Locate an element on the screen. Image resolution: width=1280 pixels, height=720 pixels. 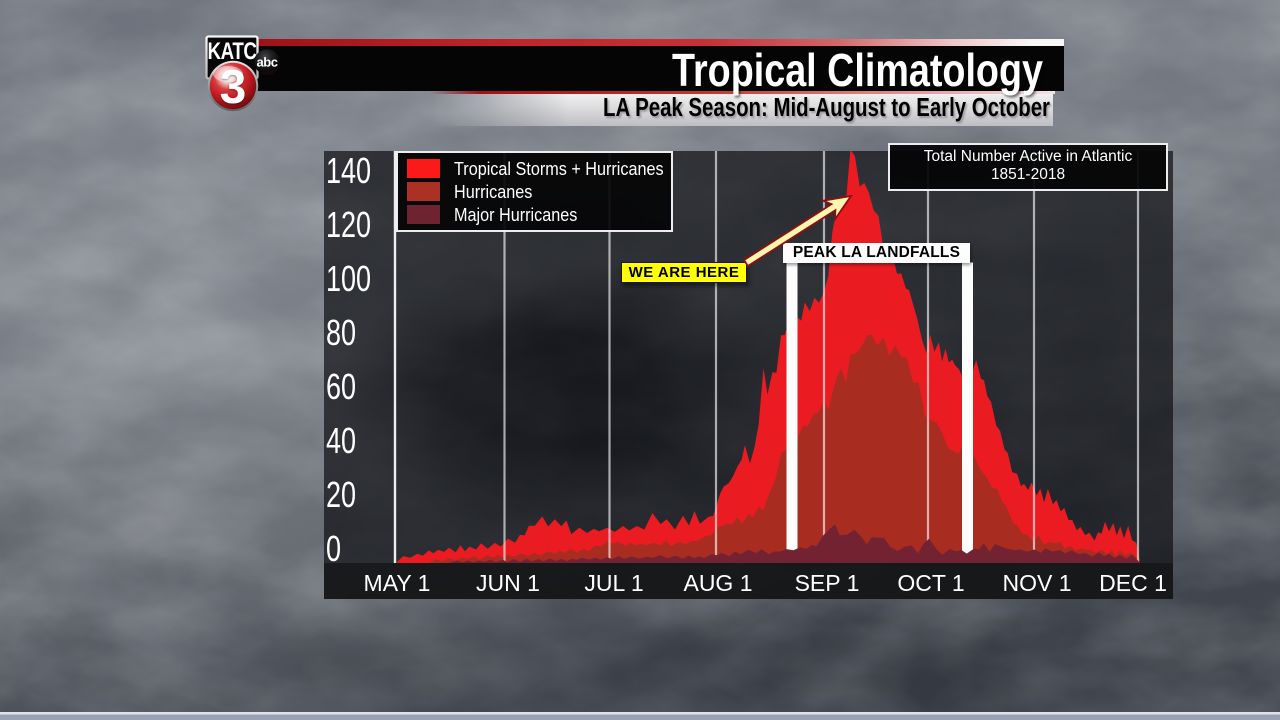
svg-text: 3 is located at coordinates (233, 87).